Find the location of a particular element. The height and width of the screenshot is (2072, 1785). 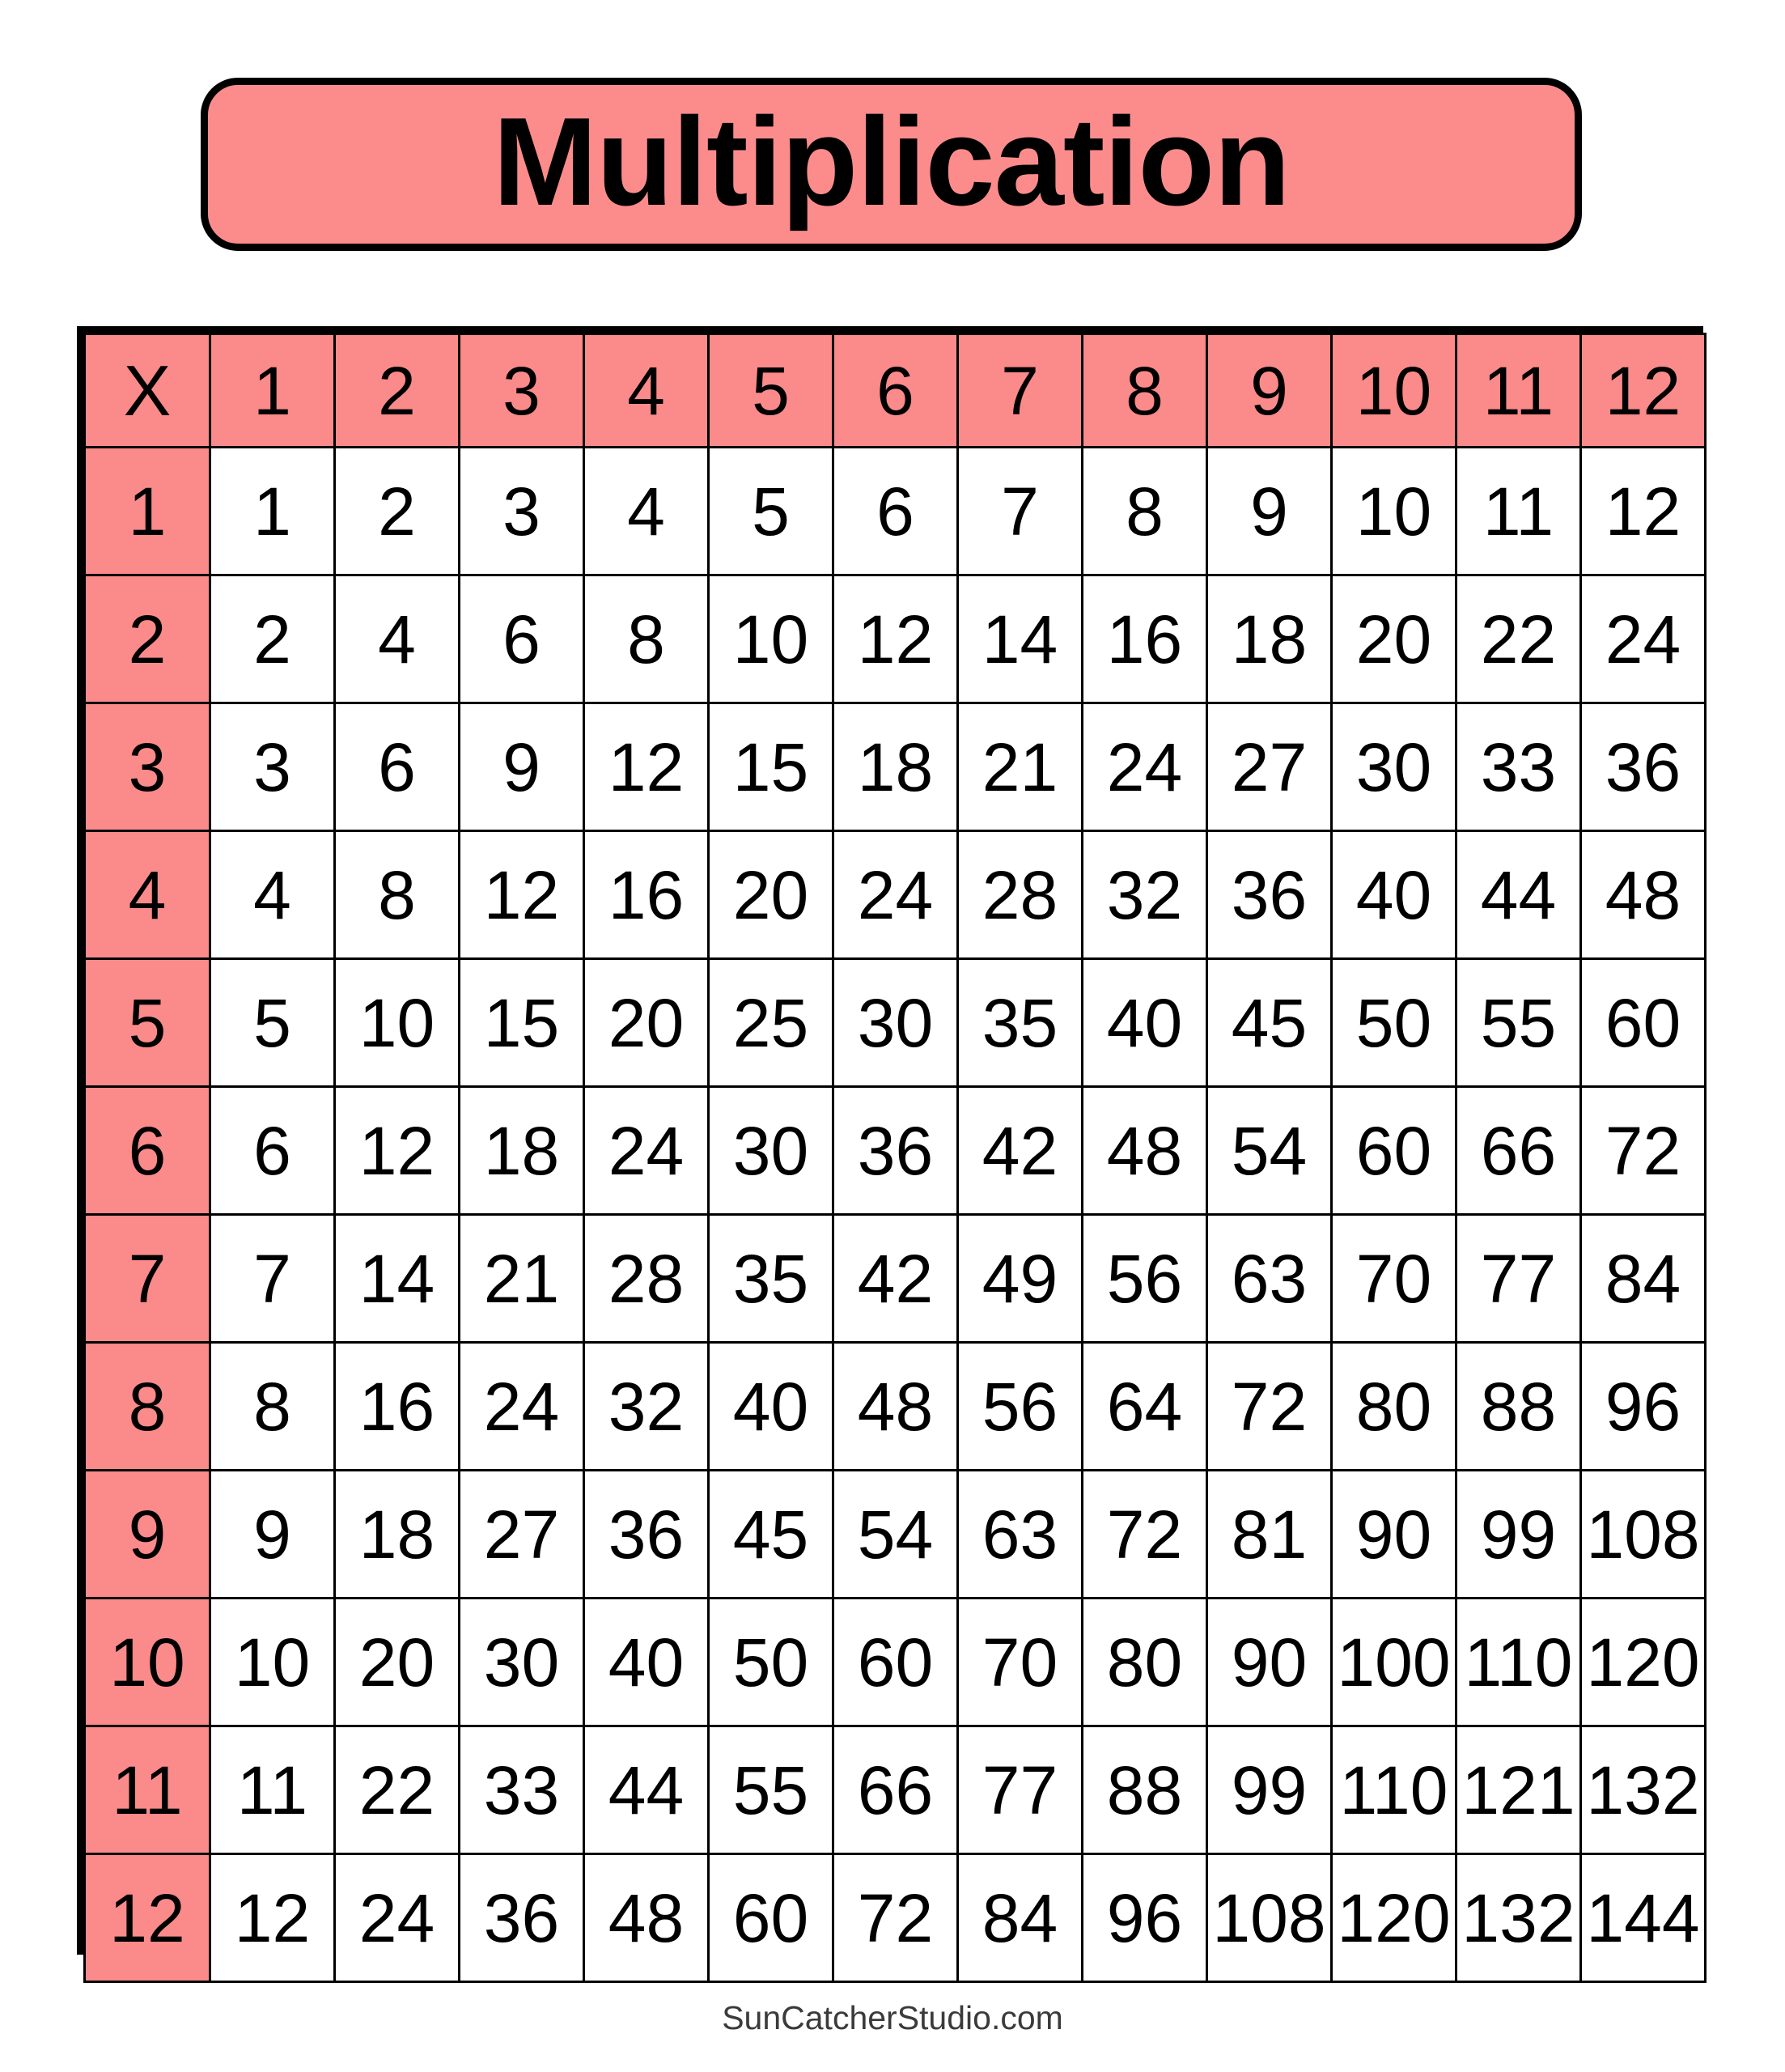

cell-3-5: 15 is located at coordinates (770, 767).